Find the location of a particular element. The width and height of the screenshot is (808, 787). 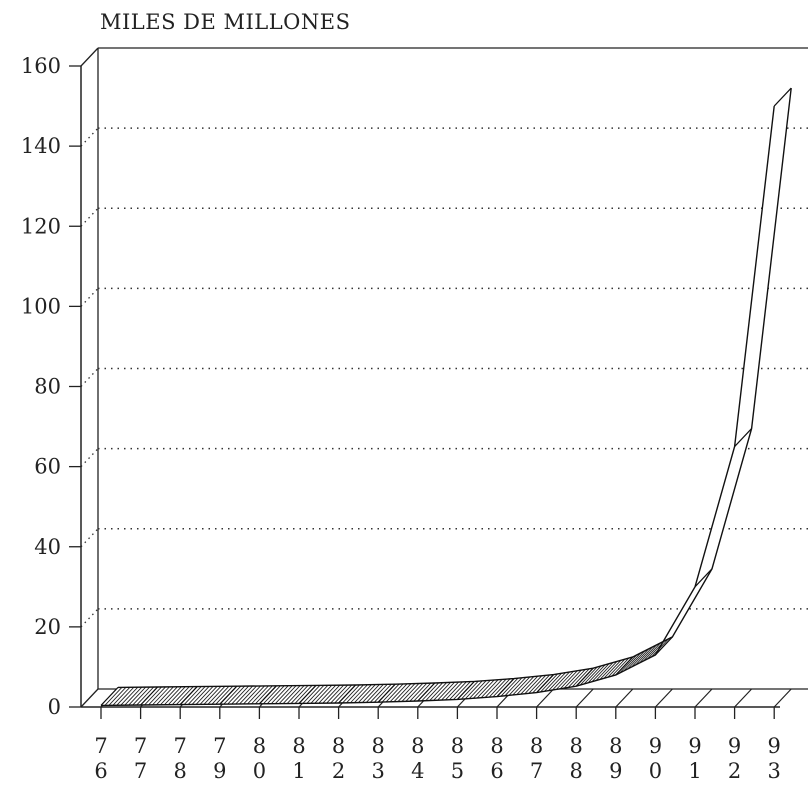

y-tick-labels: 0 20 40 60 80 100 120 140 160 is located at coordinates (41, 386).